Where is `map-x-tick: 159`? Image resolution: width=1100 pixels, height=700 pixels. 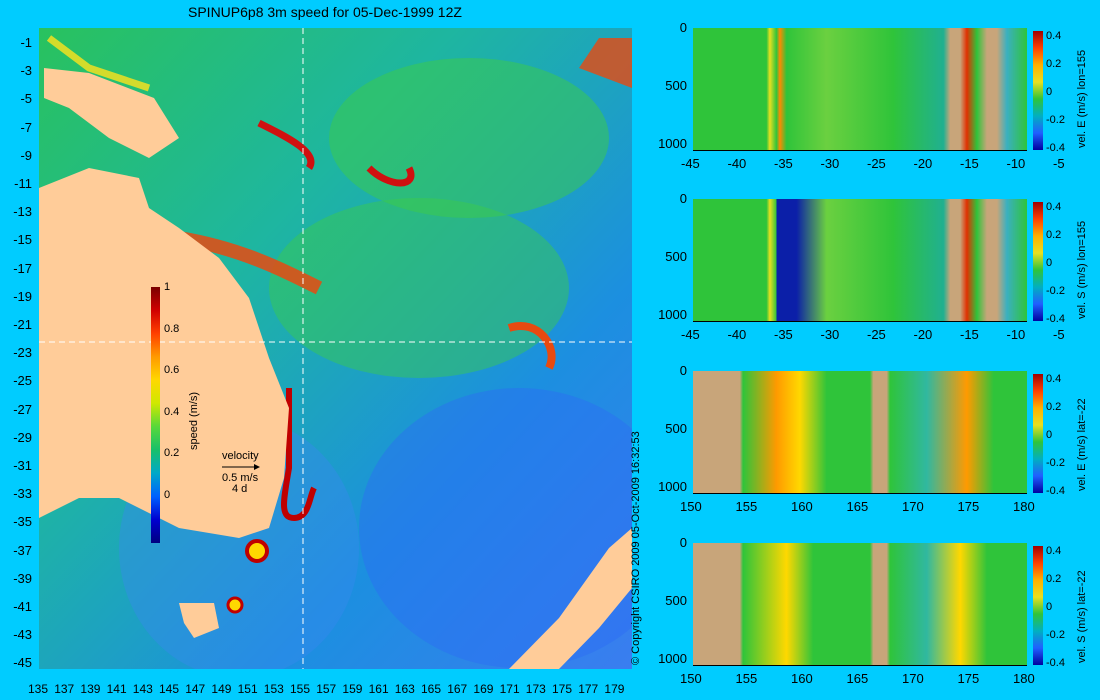
map-x-tick: 159 is located at coordinates (352, 689).